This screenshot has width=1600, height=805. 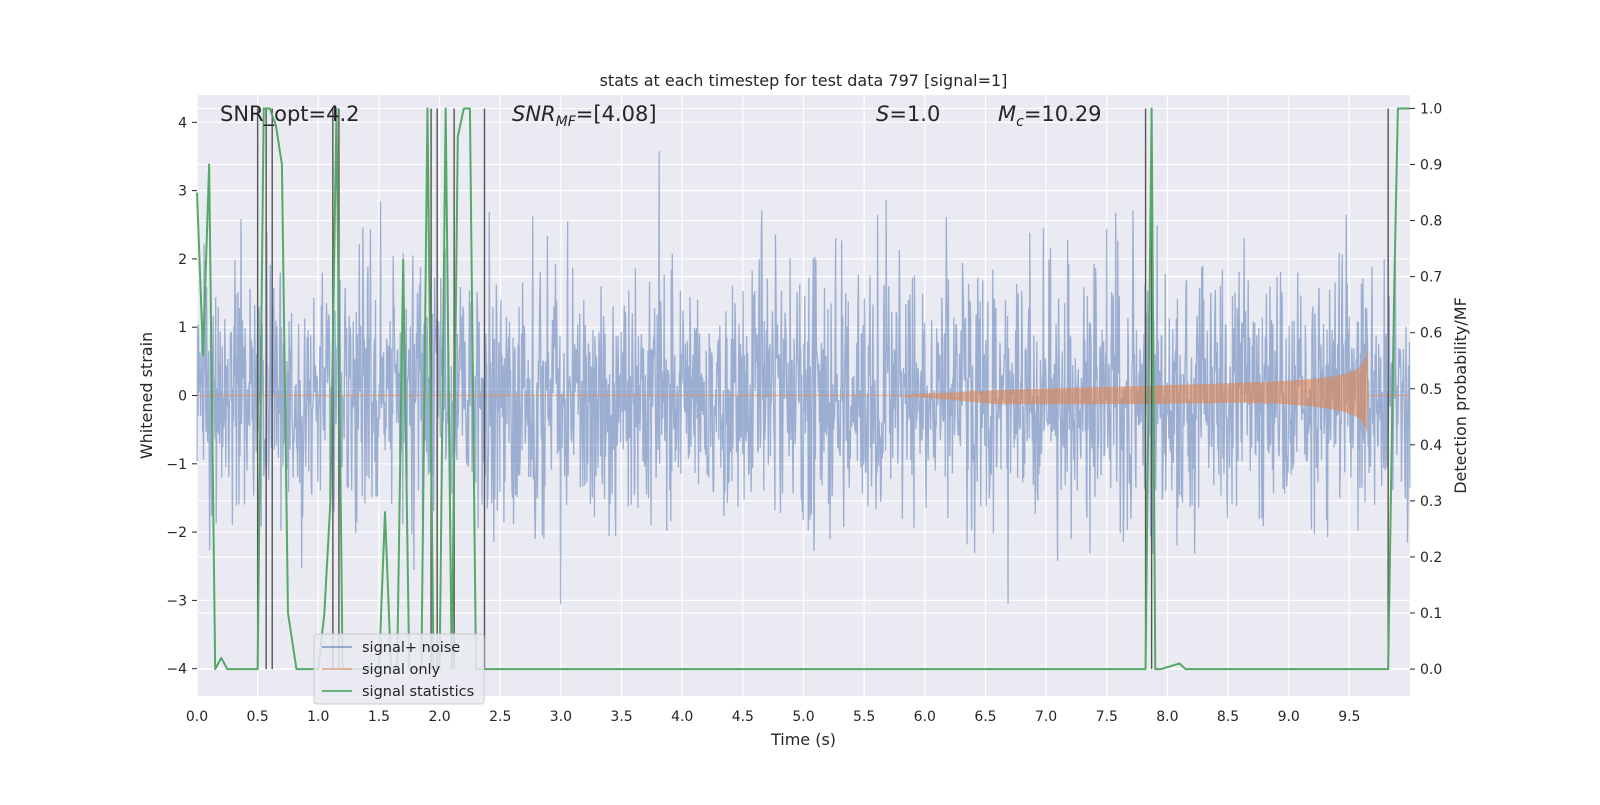 I want to click on x-tick-label: 1.5, so click(x=379, y=717).